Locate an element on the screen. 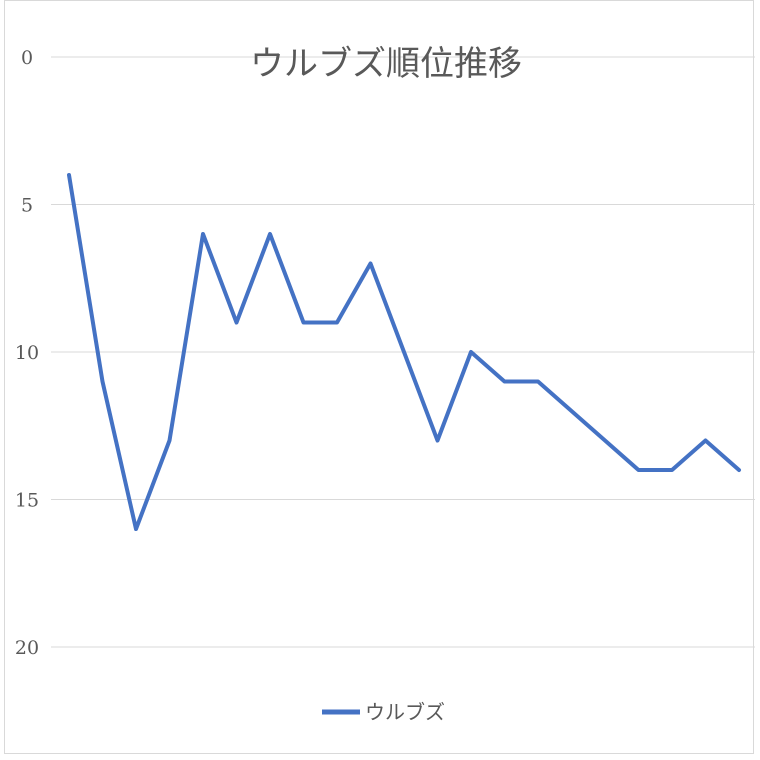 The image size is (760, 760). y-tick-label: 5 is located at coordinates (27, 206).